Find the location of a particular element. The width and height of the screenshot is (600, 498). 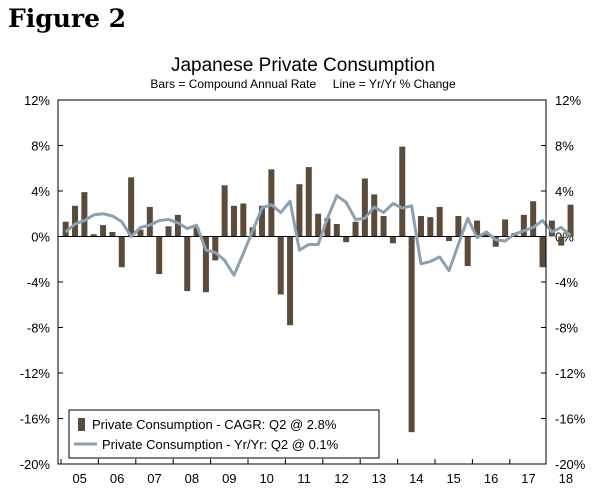

yoy-line-series is located at coordinates (318, 235).